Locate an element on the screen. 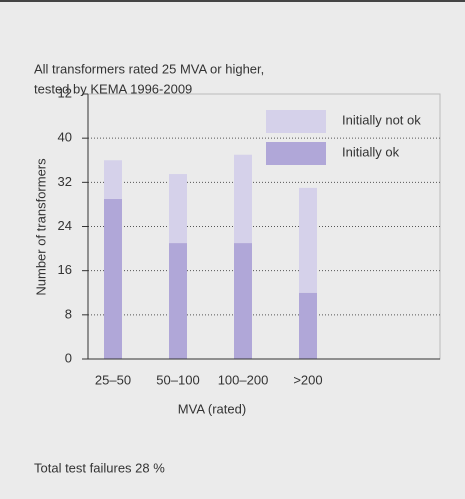  y-tick-label: 12 is located at coordinates (65, 92).